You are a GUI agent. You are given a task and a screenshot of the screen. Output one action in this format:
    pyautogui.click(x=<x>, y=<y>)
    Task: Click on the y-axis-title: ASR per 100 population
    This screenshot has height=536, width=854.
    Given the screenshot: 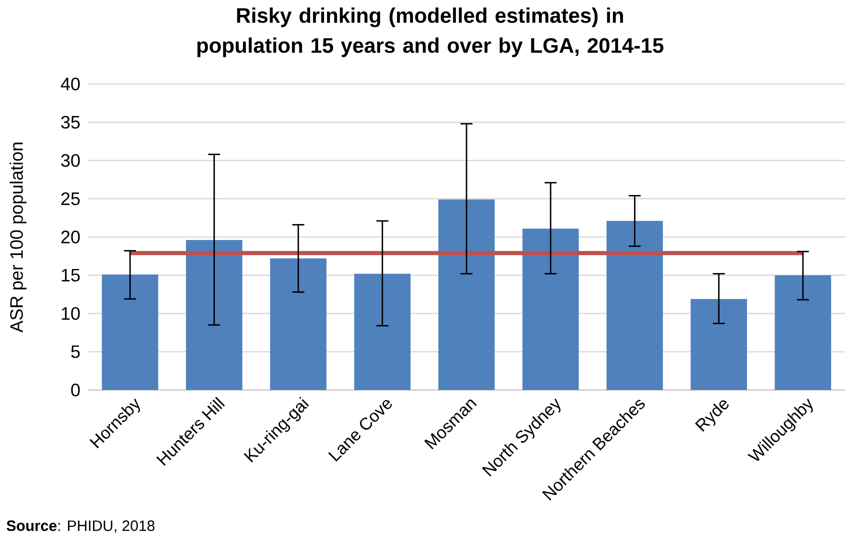 What is the action you would take?
    pyautogui.click(x=18, y=237)
    